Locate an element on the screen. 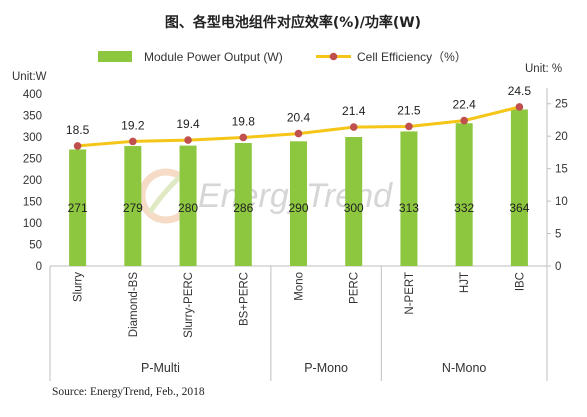 The image size is (587, 417). bar-value-label: 313 is located at coordinates (409, 208).